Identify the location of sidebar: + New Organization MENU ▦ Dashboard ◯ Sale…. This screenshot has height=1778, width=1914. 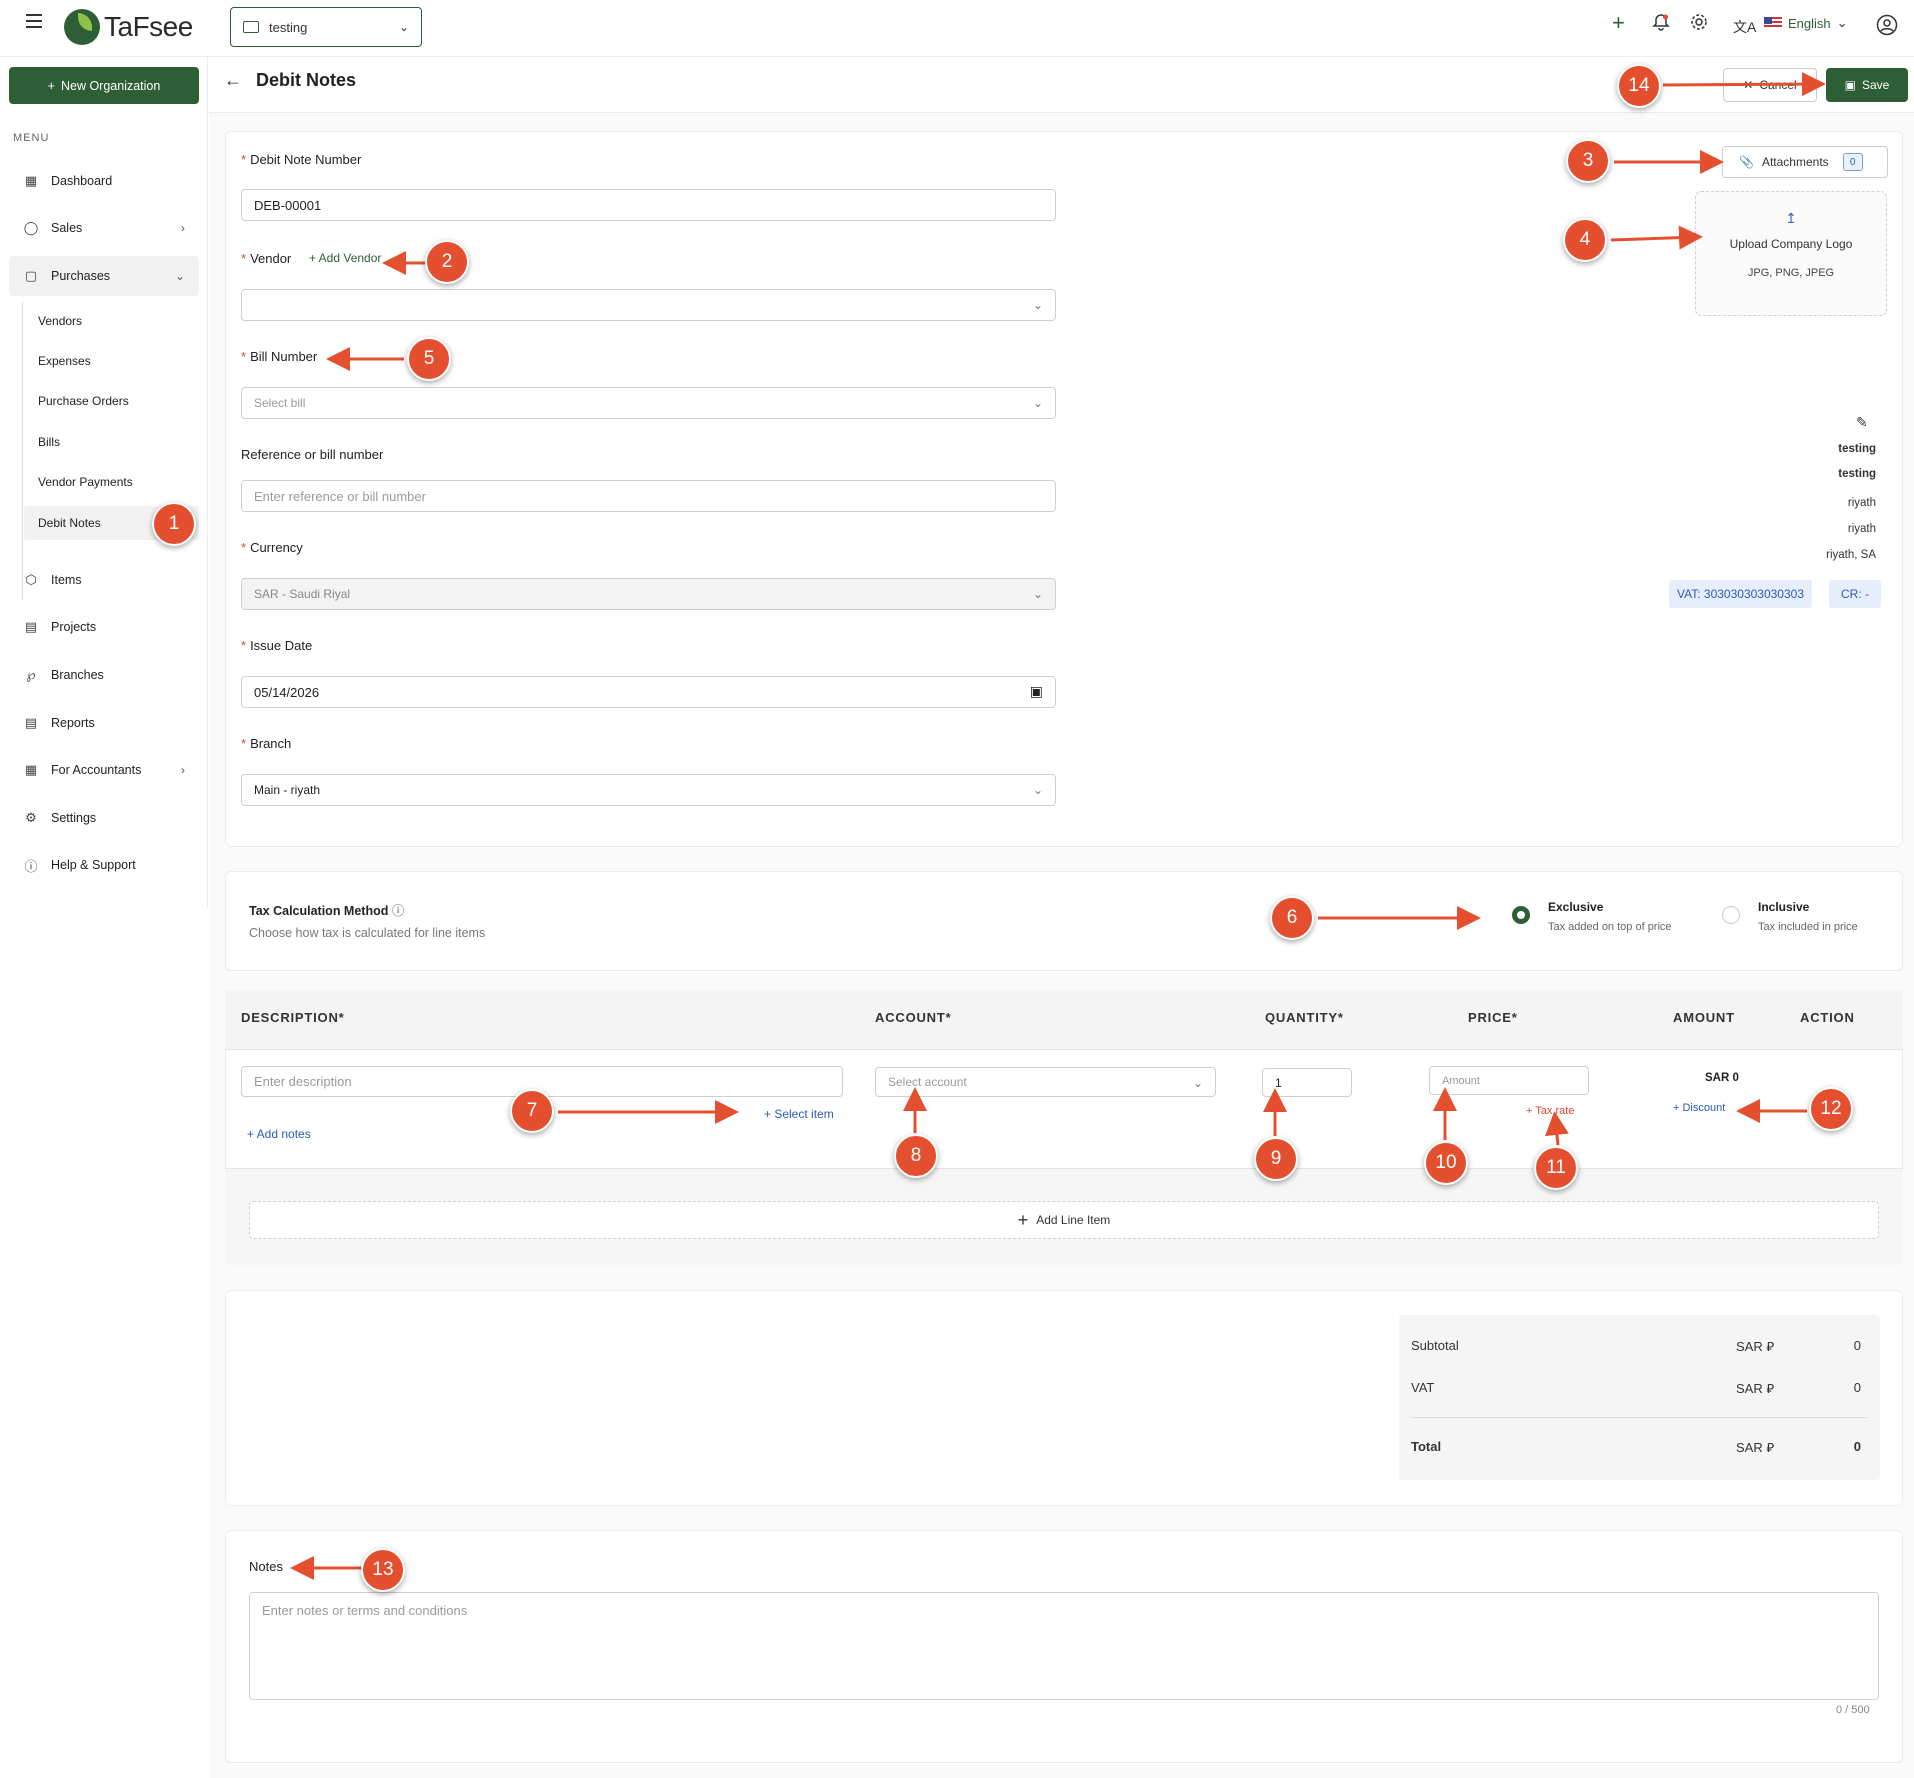
(104, 482).